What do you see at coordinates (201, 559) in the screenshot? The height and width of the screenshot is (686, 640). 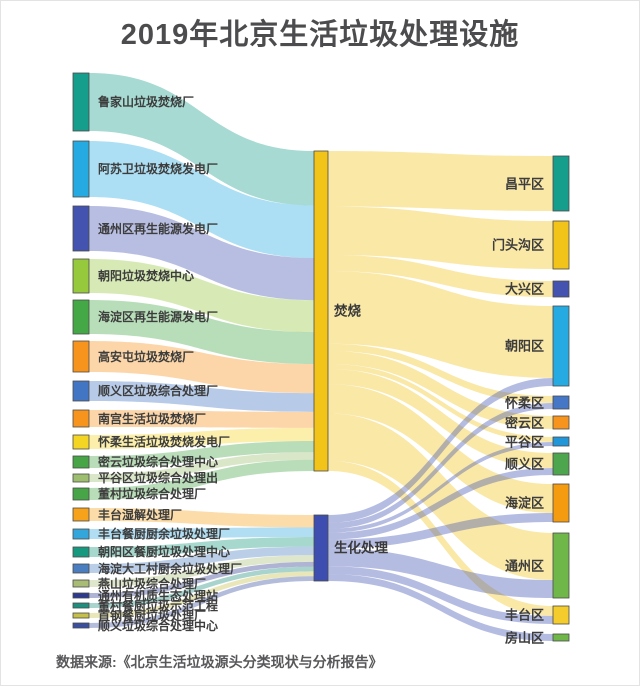 I see `flow-L16-M2` at bounding box center [201, 559].